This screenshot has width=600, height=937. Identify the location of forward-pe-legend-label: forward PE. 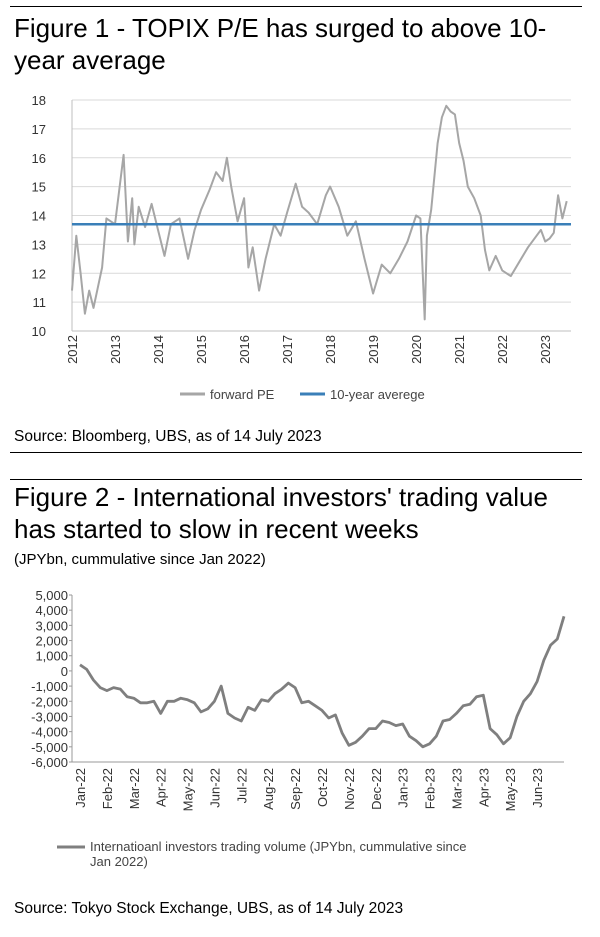
(242, 394).